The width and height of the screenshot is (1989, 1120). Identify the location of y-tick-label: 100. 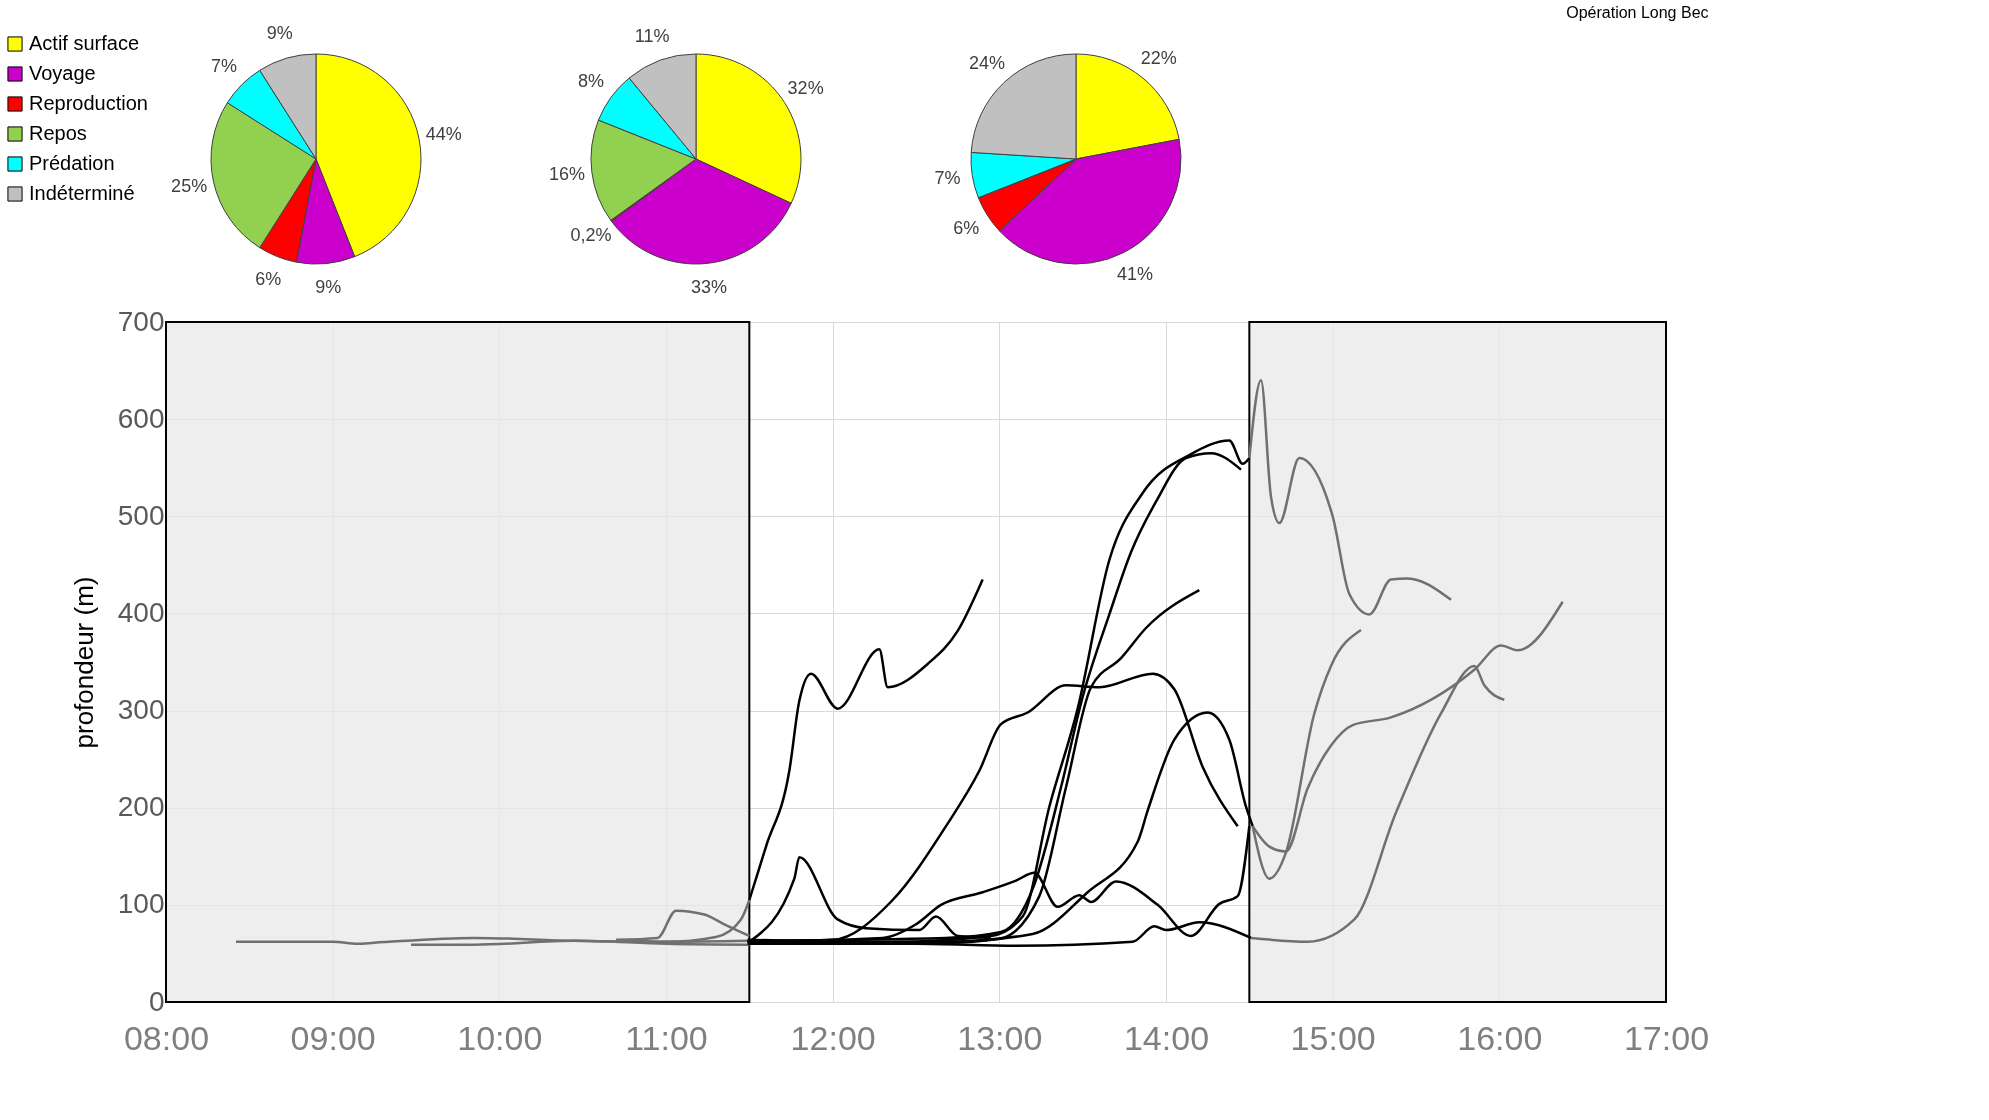
(141, 904).